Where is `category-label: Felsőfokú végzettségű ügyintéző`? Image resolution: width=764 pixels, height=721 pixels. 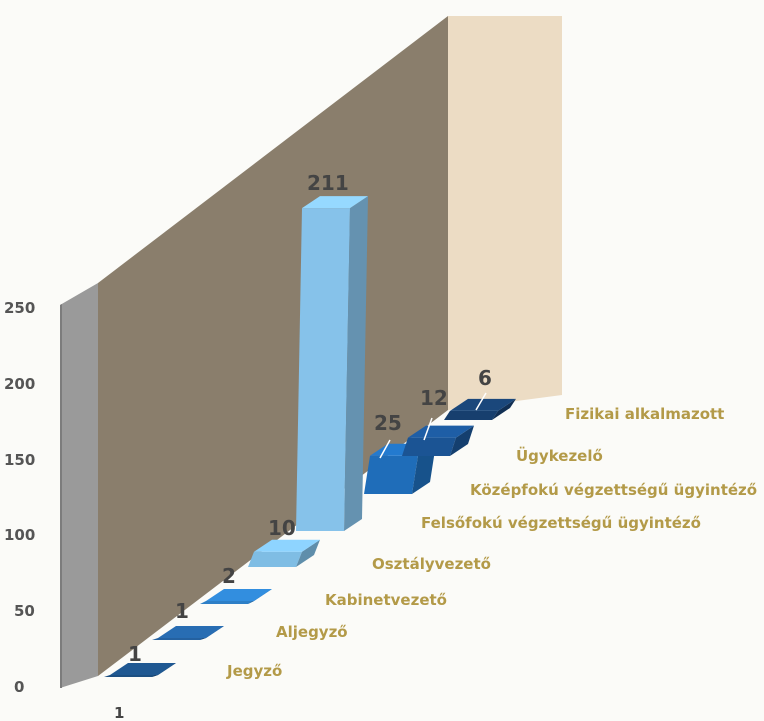
category-label: Felsőfokú végzettségű ügyintéző is located at coordinates (561, 523).